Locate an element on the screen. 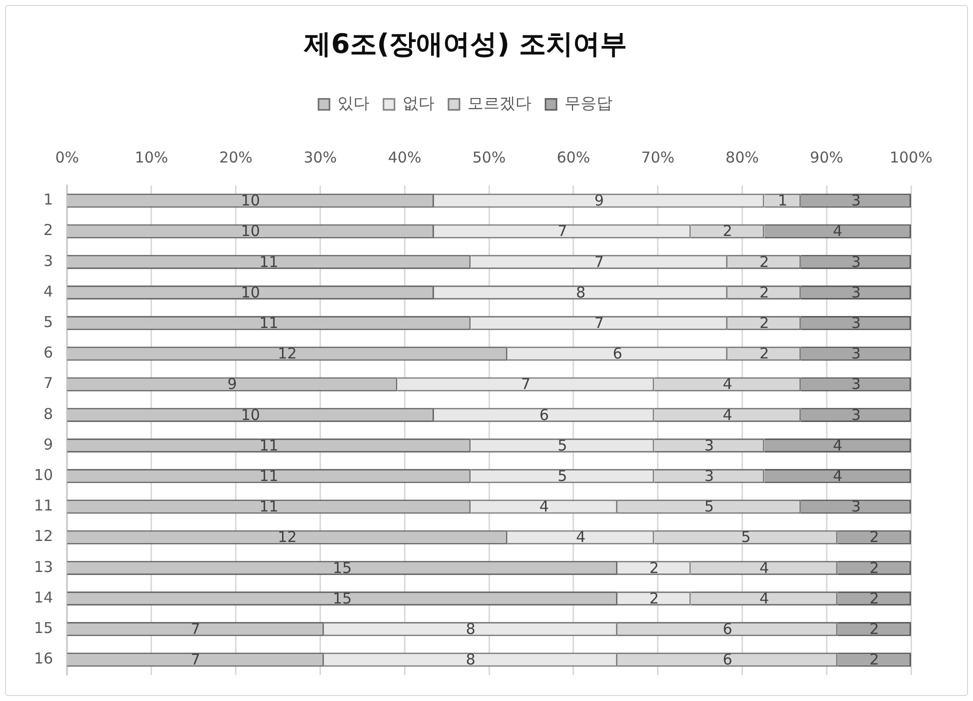 The width and height of the screenshot is (973, 701). x2-tick-label: 100% is located at coordinates (911, 157).